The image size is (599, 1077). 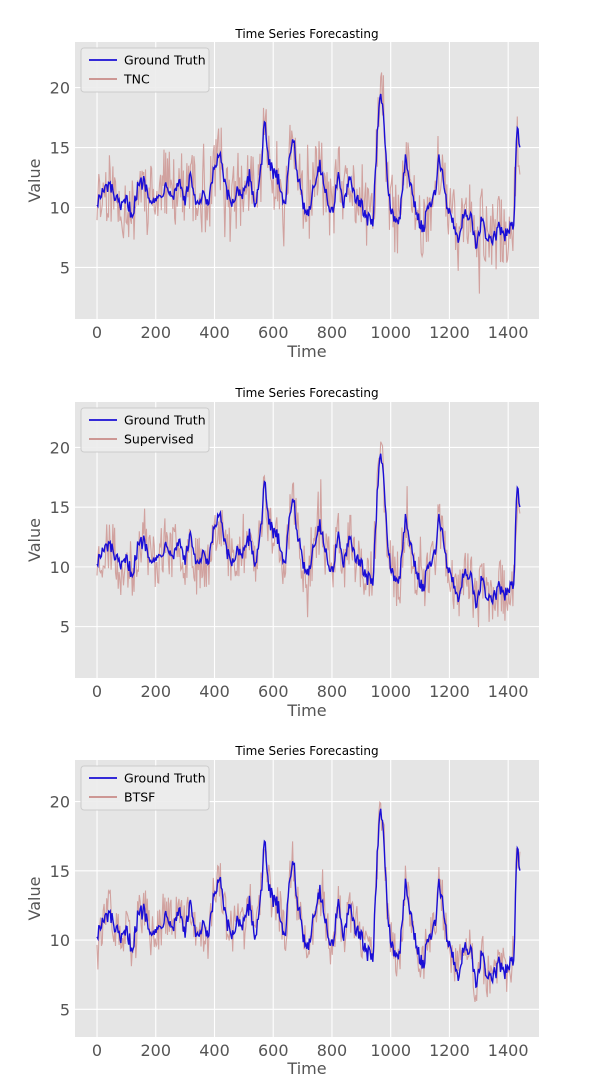 What do you see at coordinates (139, 797) in the screenshot?
I see `legend-label-btsf: BTSF` at bounding box center [139, 797].